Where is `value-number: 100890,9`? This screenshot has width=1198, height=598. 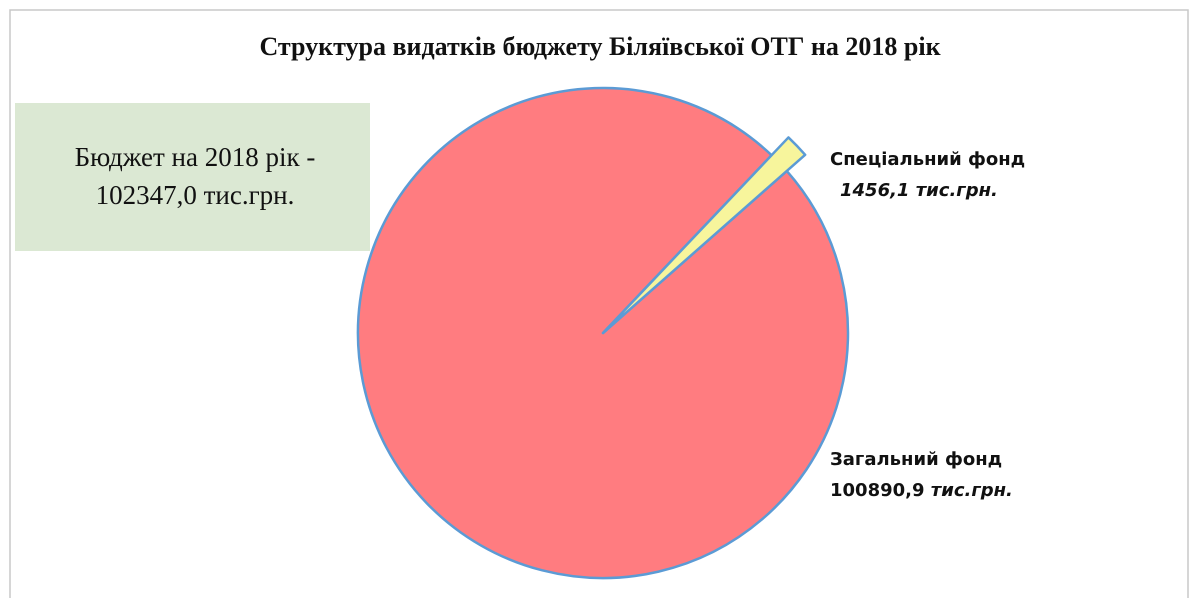
value-number: 100890,9 is located at coordinates (880, 490).